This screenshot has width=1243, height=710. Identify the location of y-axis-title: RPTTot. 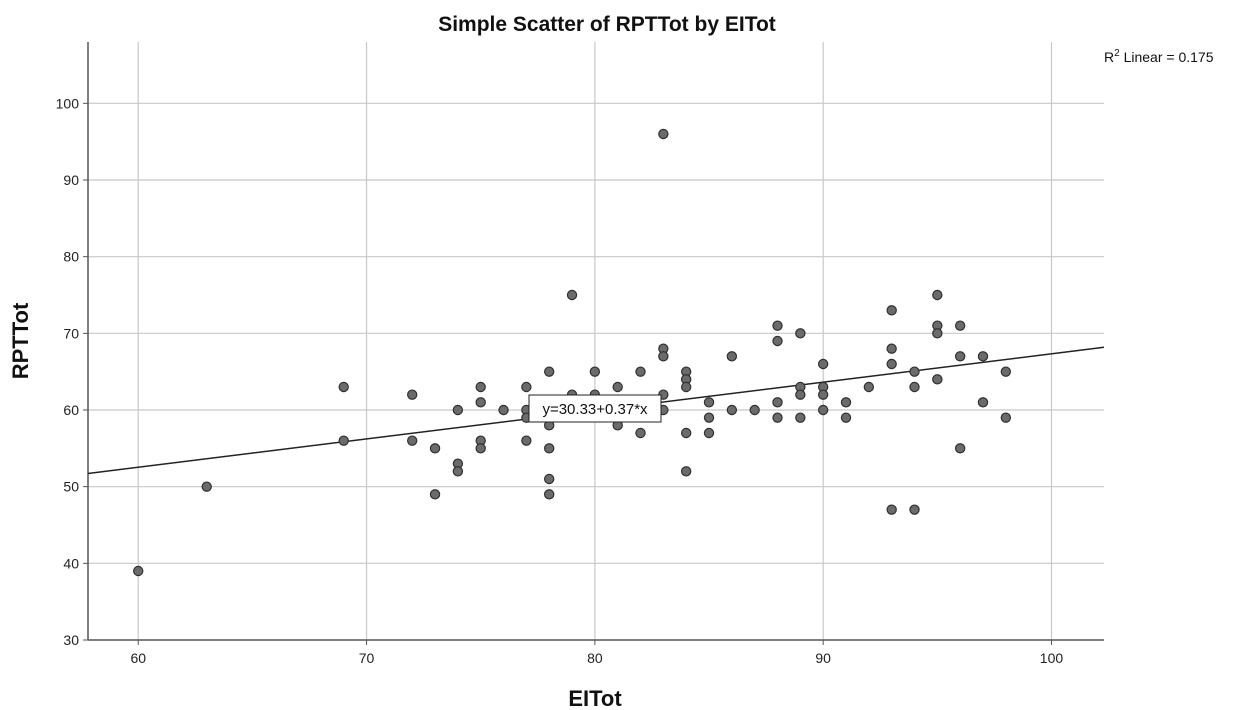
(20, 340).